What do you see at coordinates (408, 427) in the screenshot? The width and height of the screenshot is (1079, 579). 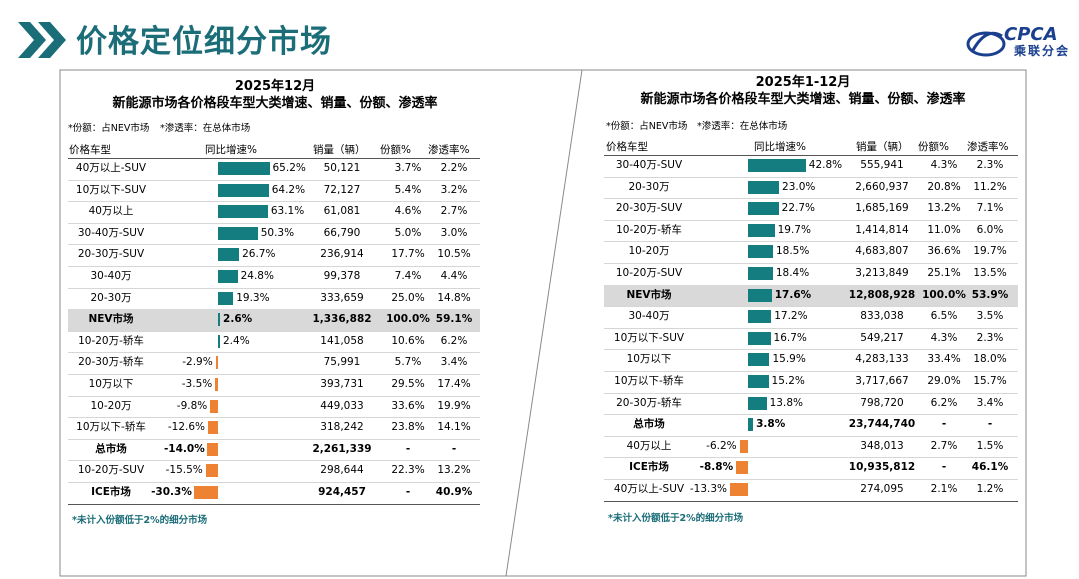 I see `cell-share: 23.8%` at bounding box center [408, 427].